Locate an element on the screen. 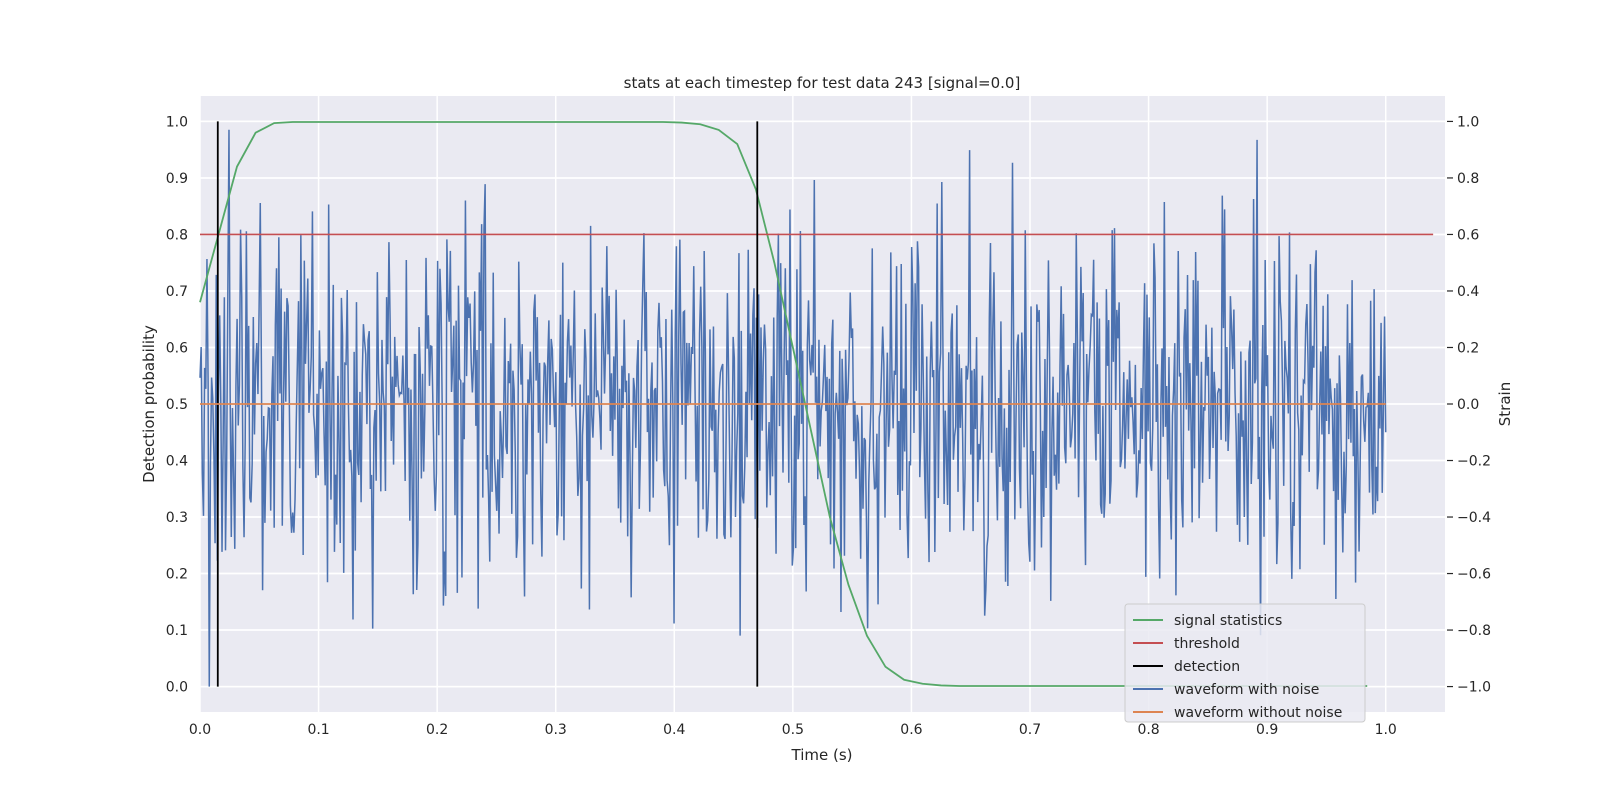 The image size is (1600, 800). x-tick-label: 1.0 is located at coordinates (1386, 730).